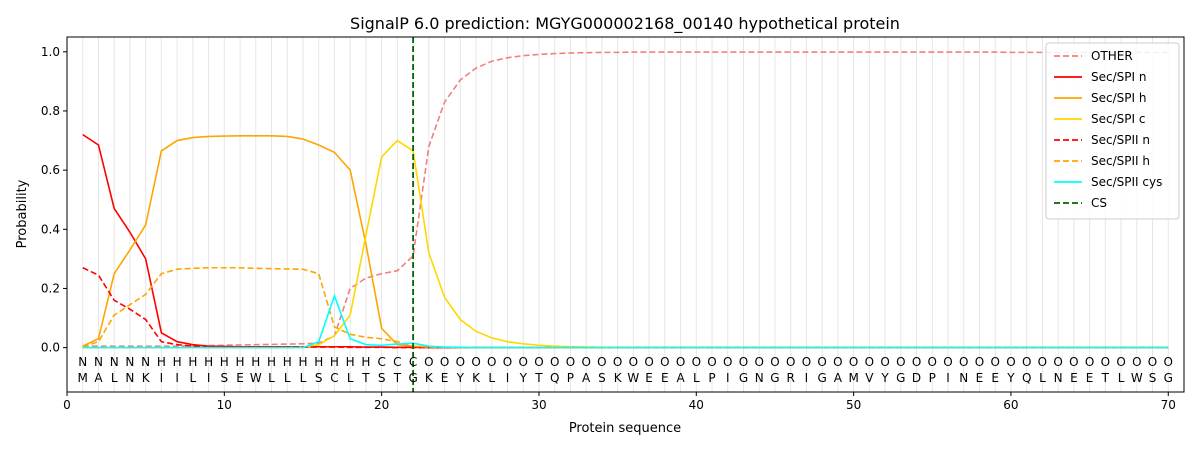 The image size is (1200, 450). Describe the element at coordinates (54, 200) in the screenshot. I see `y-axis: 0.0 0.2 0.4 0.6 0.8 1.0` at that location.